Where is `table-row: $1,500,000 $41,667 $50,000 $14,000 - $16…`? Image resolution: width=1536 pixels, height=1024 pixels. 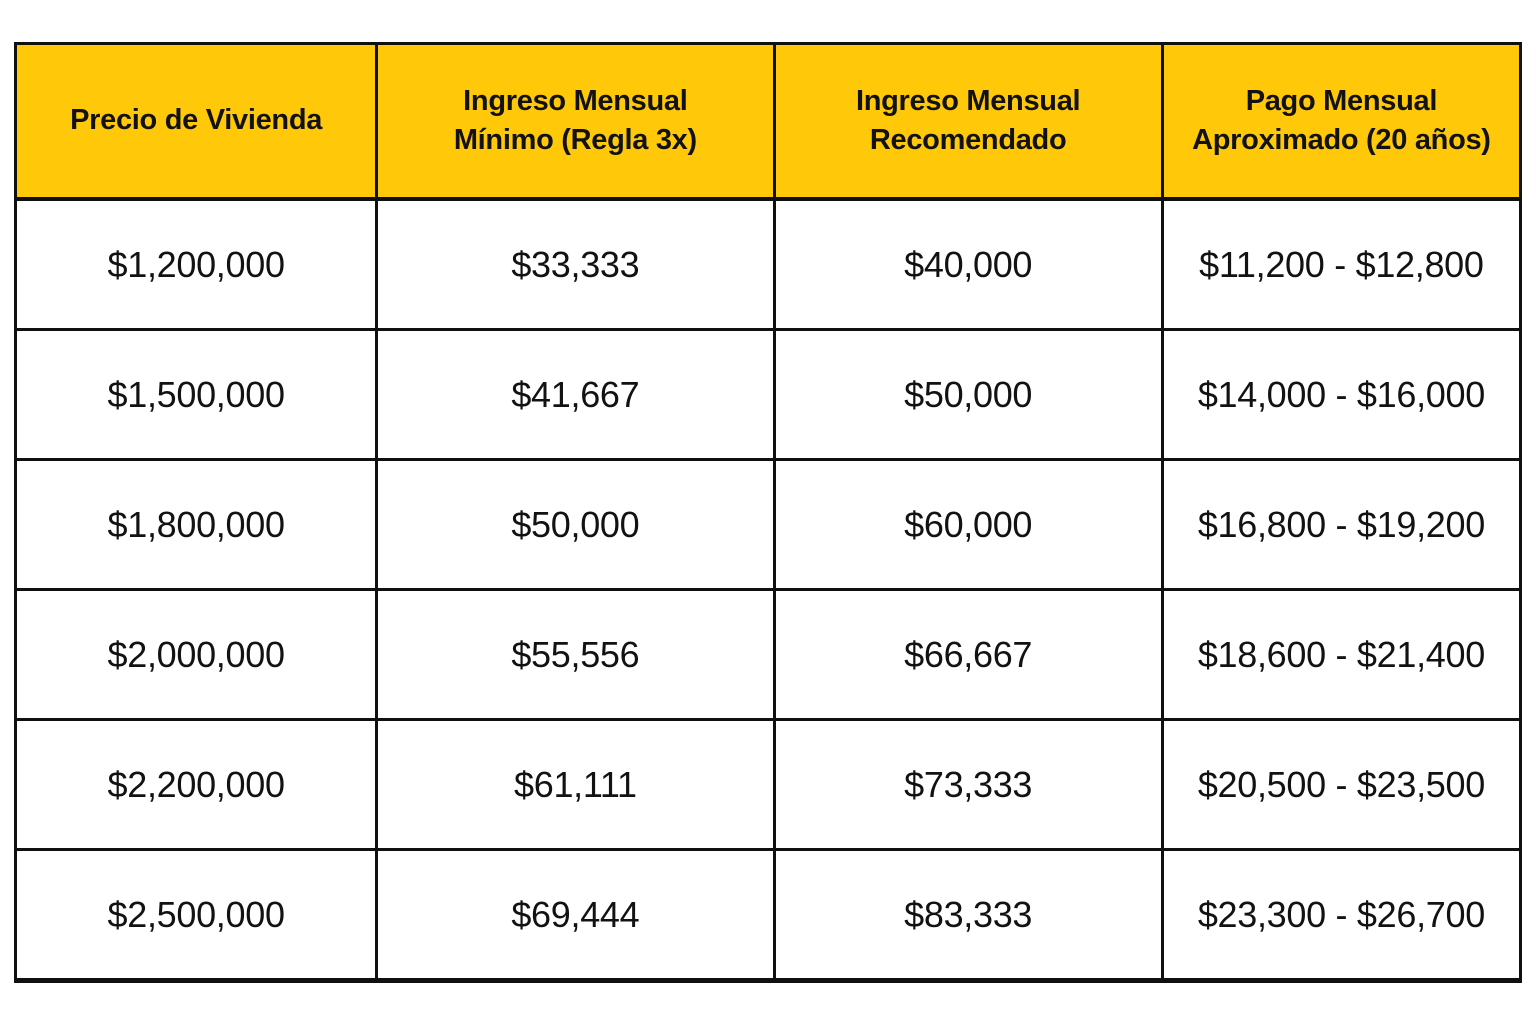 table-row: $1,500,000 $41,667 $50,000 $14,000 - $16… is located at coordinates (768, 394).